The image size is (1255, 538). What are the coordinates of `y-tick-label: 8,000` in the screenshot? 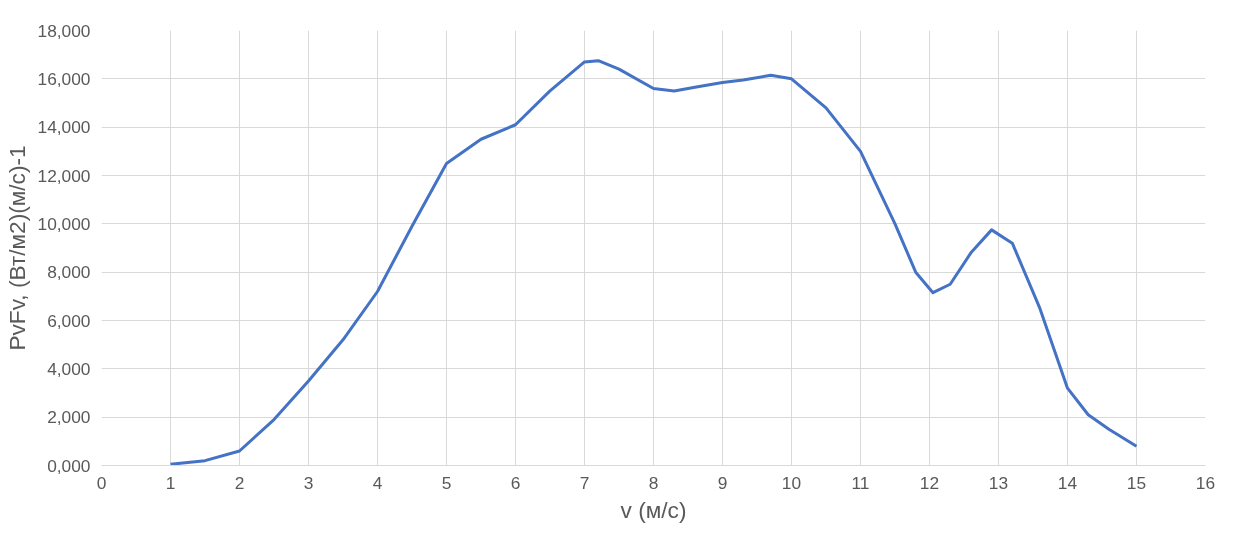 It's located at (69, 272).